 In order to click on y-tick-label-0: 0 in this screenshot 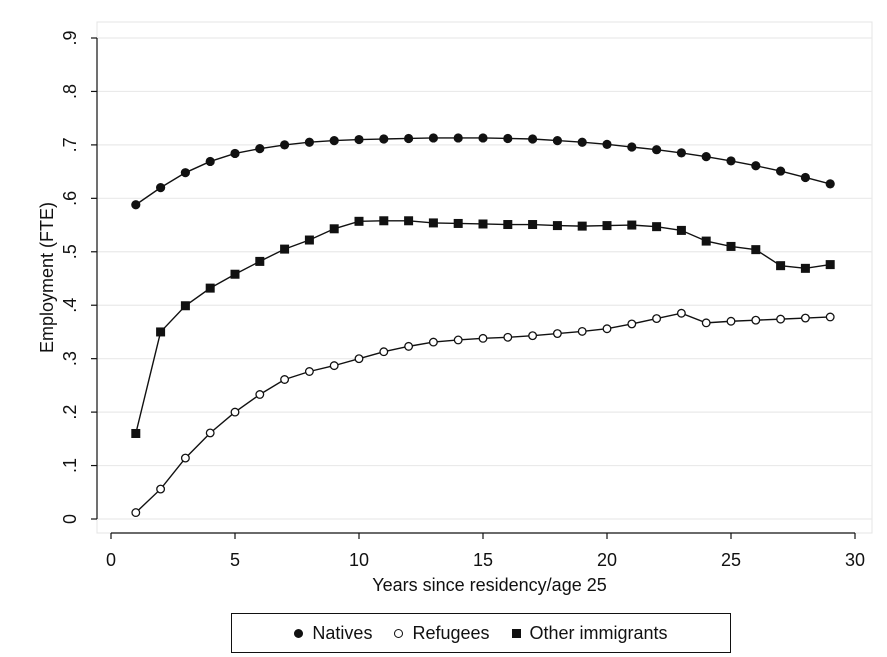, I will do `click(70, 519)`.